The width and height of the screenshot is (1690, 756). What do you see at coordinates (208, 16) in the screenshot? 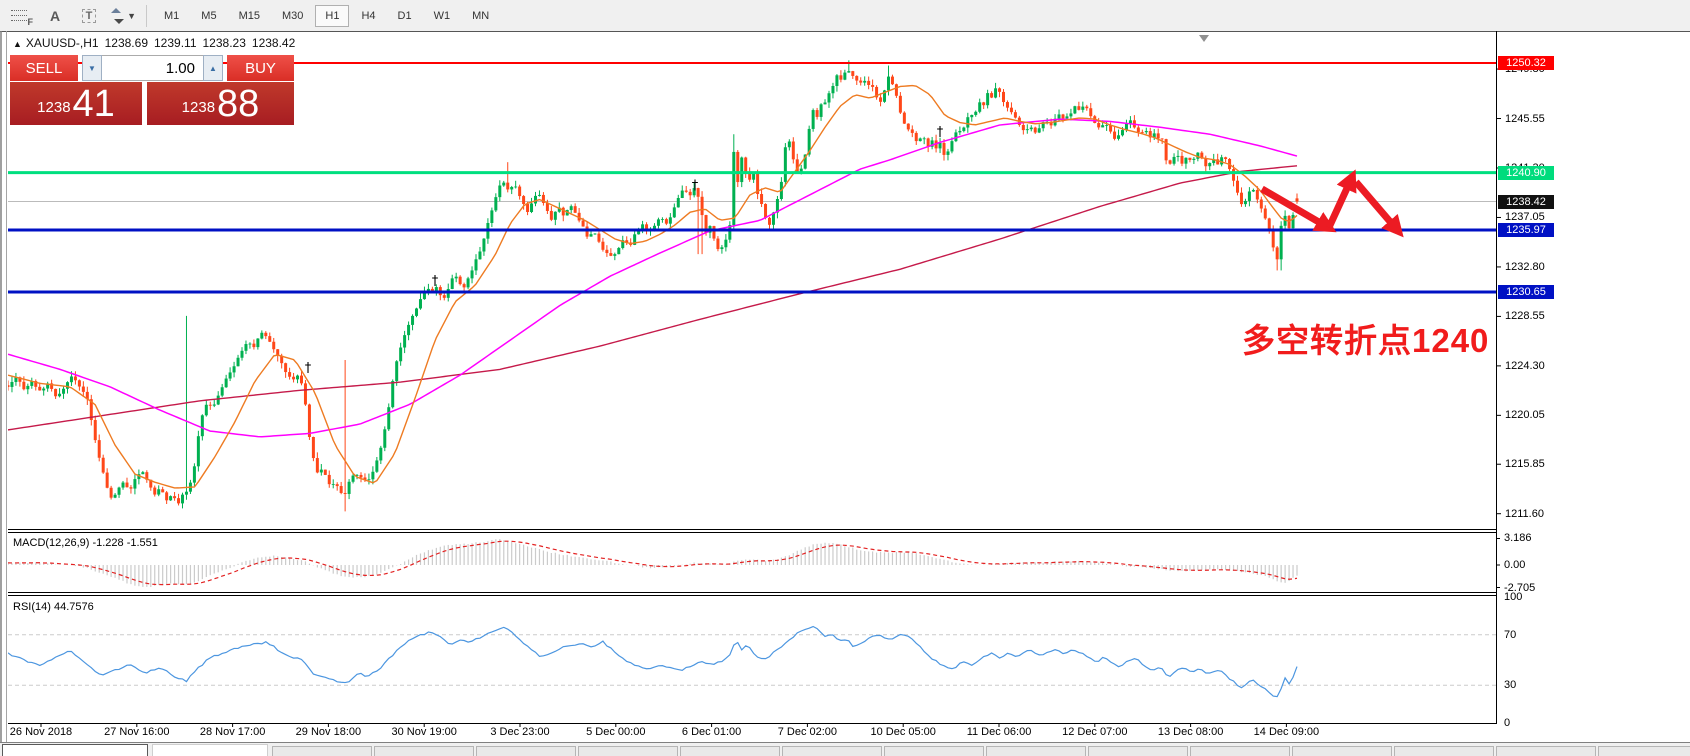
I see `timeframe-button-m5: M5` at bounding box center [208, 16].